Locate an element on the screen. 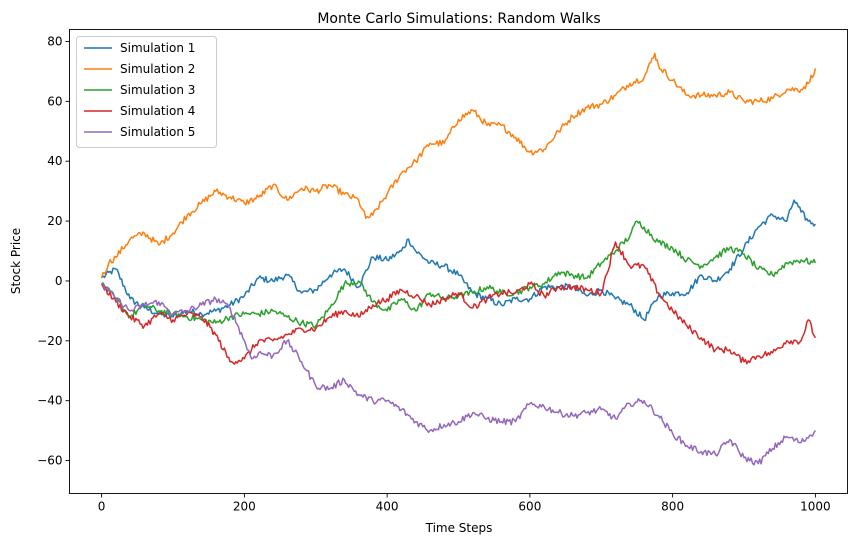 The width and height of the screenshot is (853, 549). y-tick-label: 60 is located at coordinates (54, 101).